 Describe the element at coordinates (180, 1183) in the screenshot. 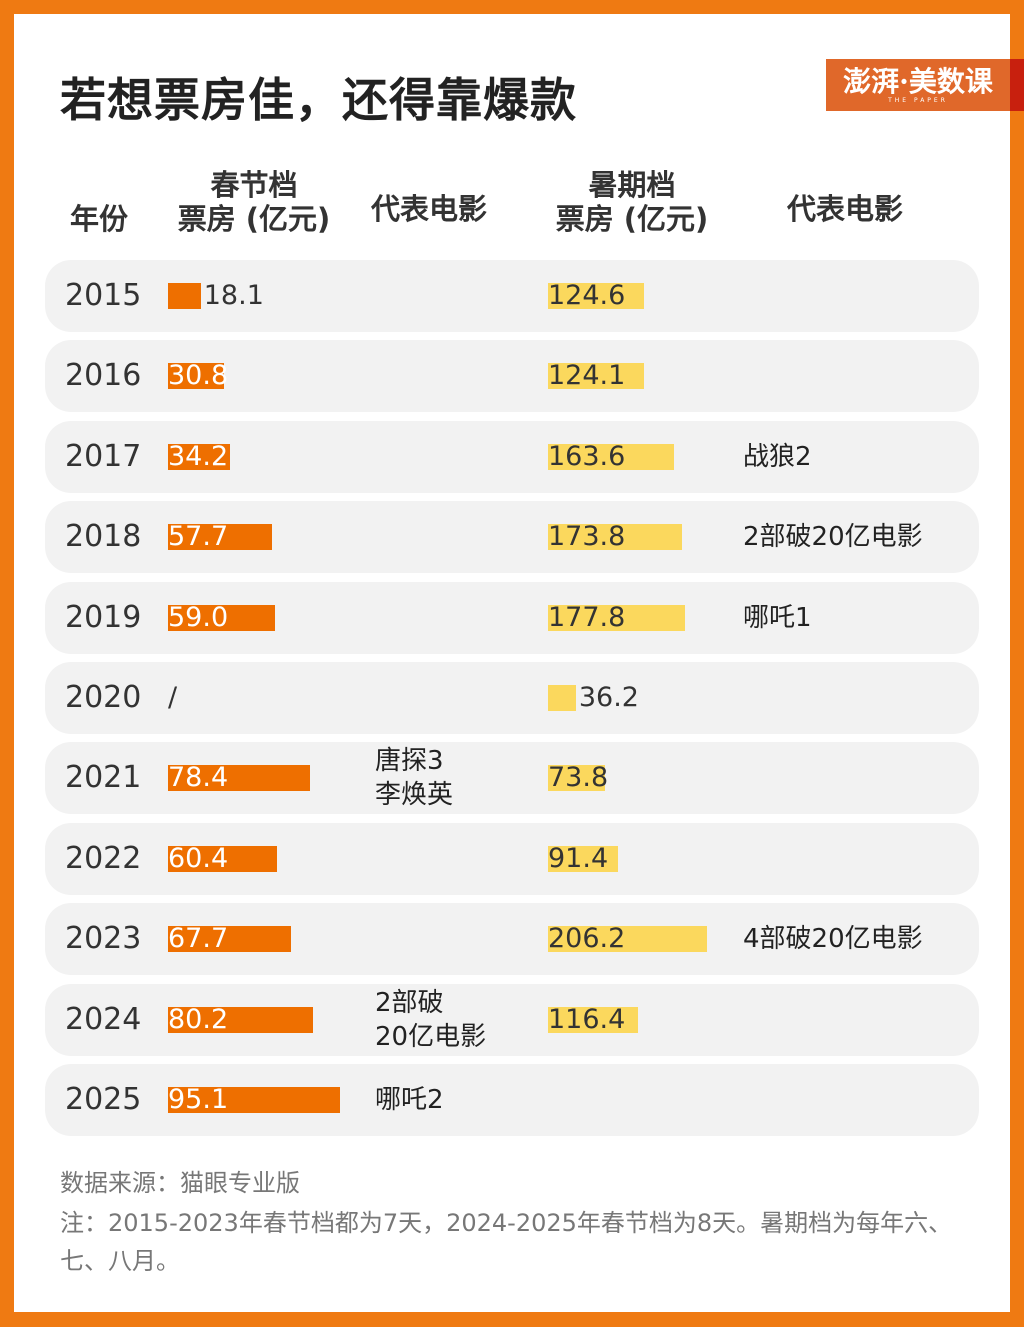

I see `footer-source: 数据来源：猫眼专业版` at that location.